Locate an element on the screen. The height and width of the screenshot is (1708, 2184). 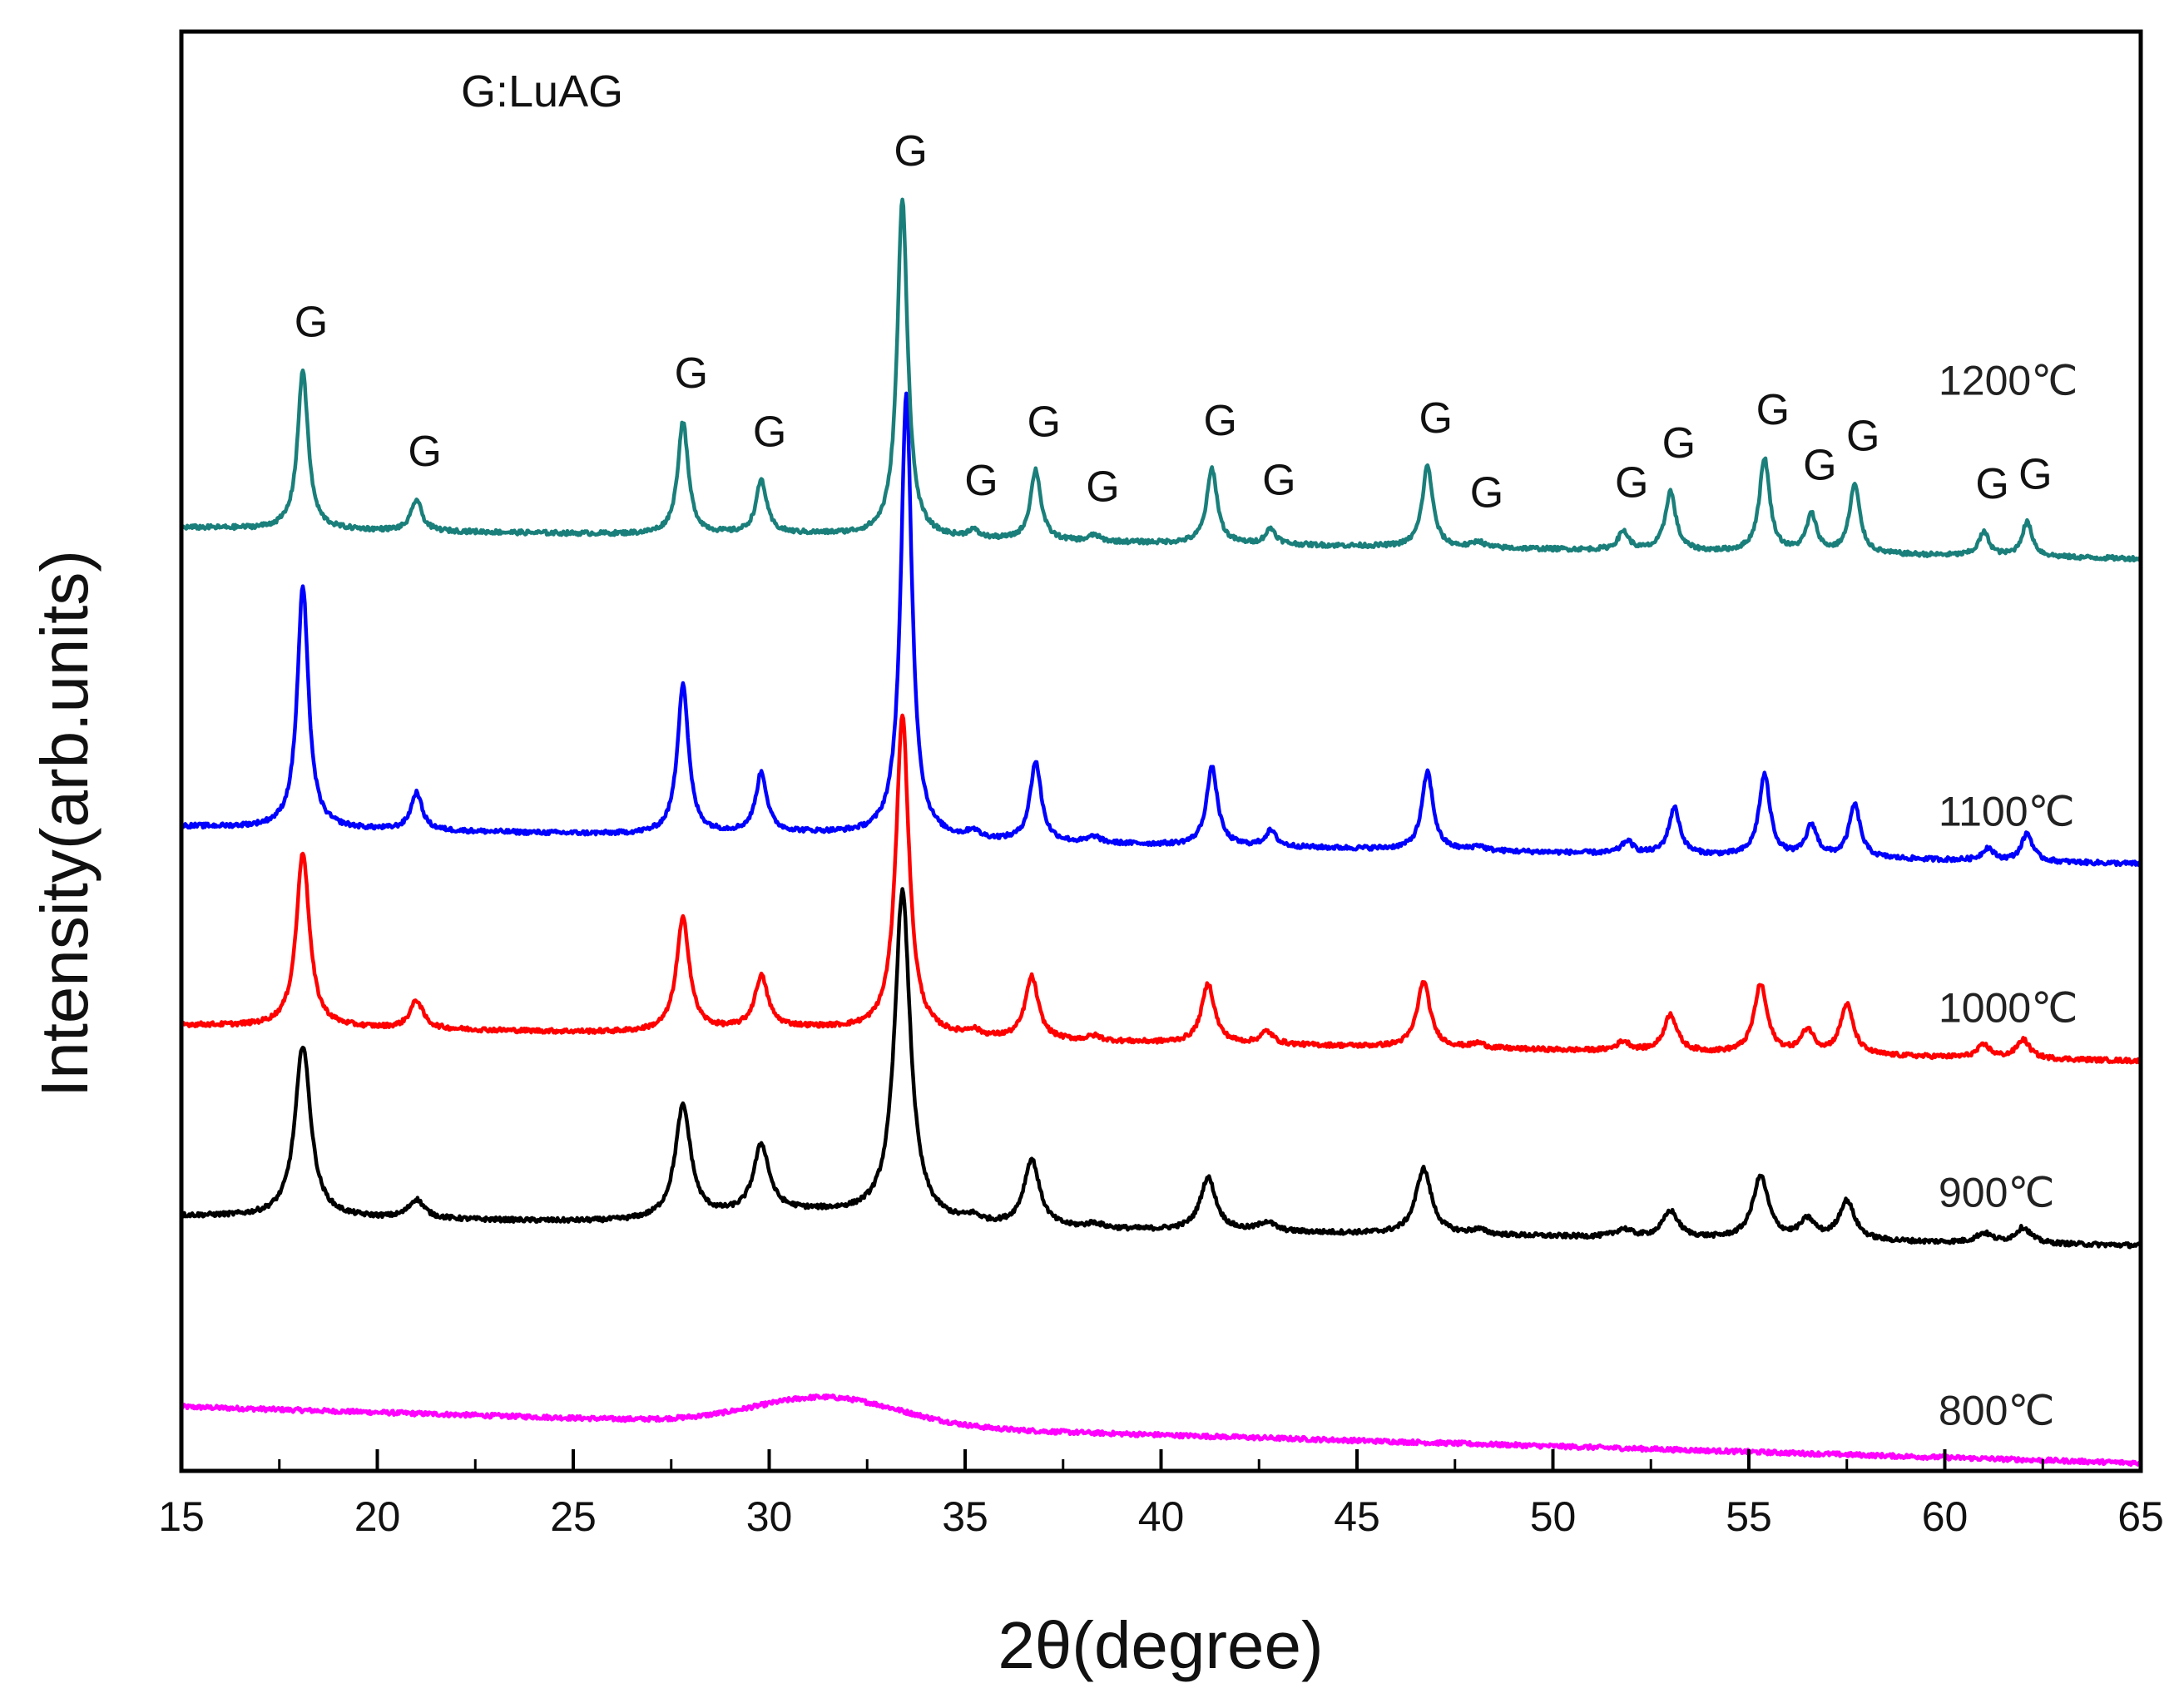
x-tick-label: 65 is located at coordinates (2140, 1516).